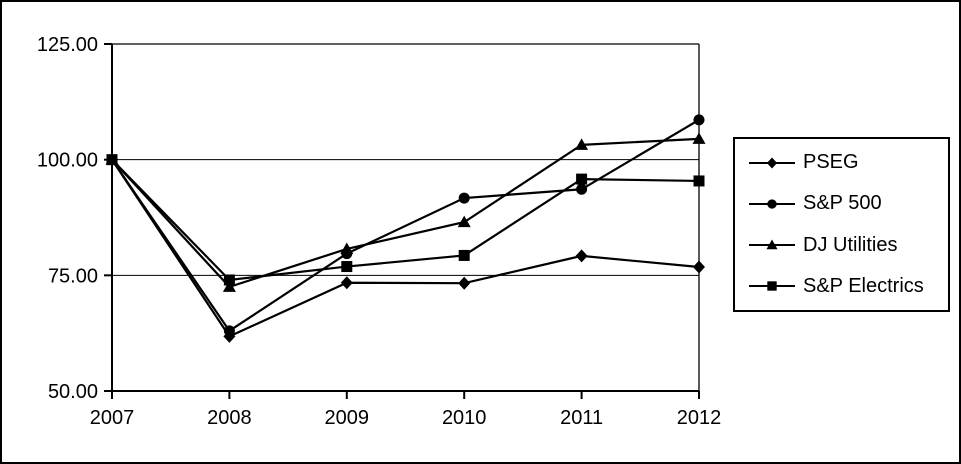 Image resolution: width=961 pixels, height=464 pixels. I want to click on legend-label: S&P Electrics, so click(863, 285).